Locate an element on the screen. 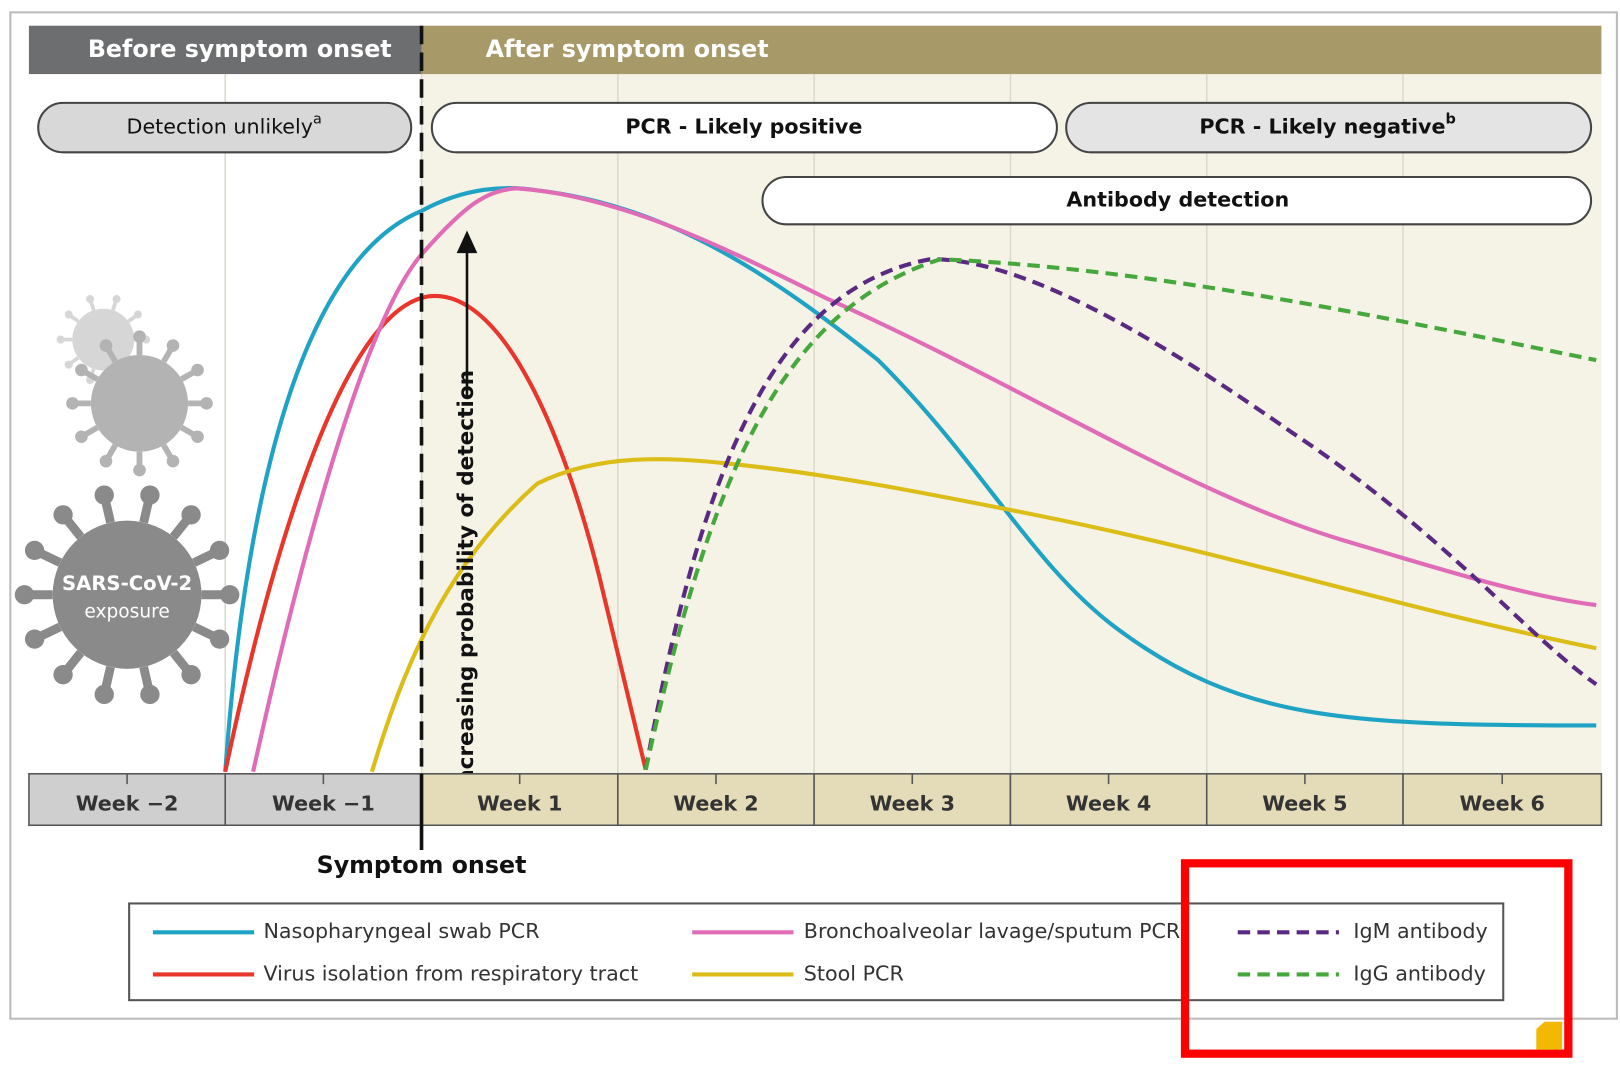  week-label: Week 3 is located at coordinates (912, 804).